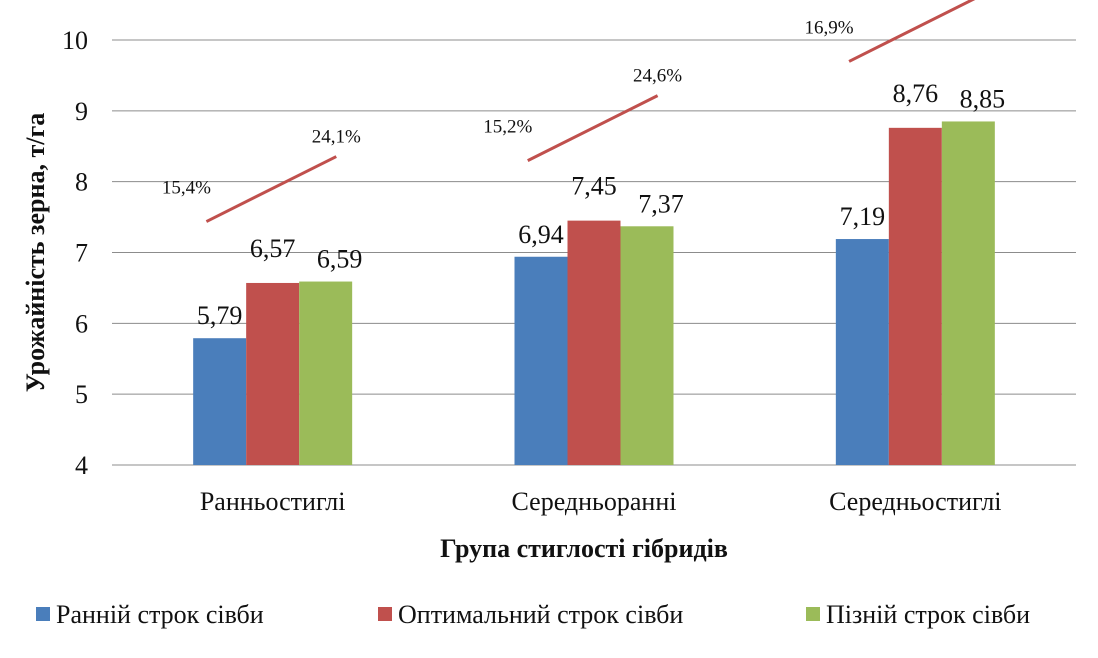 The height and width of the screenshot is (658, 1098). Describe the element at coordinates (273, 501) in the screenshot. I see `x-tick-label: Ранньостиглі` at that location.